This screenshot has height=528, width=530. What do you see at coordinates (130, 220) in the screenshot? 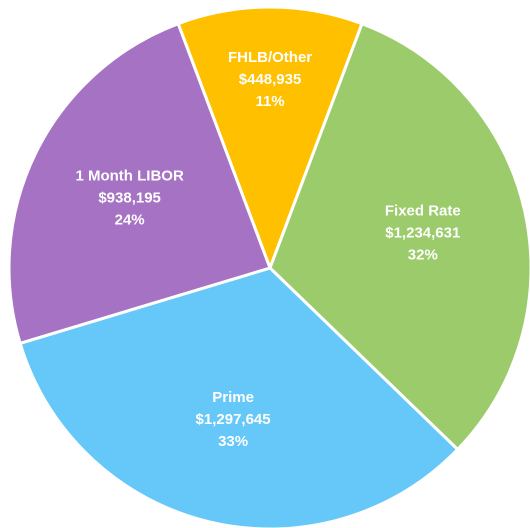
I see `slice-share: 24%` at bounding box center [130, 220].